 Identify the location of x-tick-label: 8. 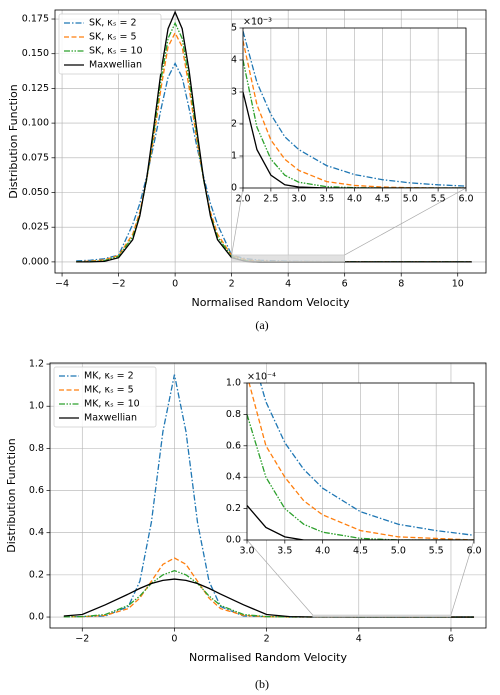
(401, 284).